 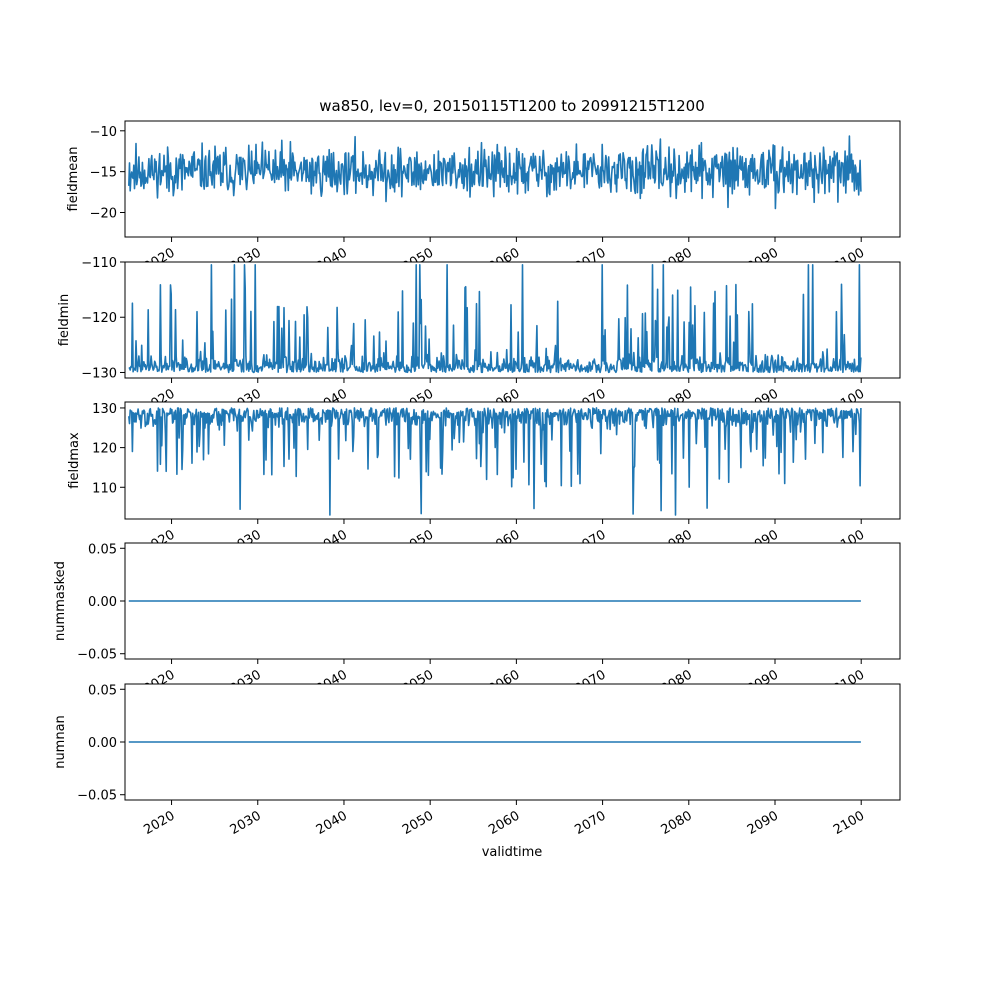 I want to click on series-line-fieldmin, so click(x=495, y=319).